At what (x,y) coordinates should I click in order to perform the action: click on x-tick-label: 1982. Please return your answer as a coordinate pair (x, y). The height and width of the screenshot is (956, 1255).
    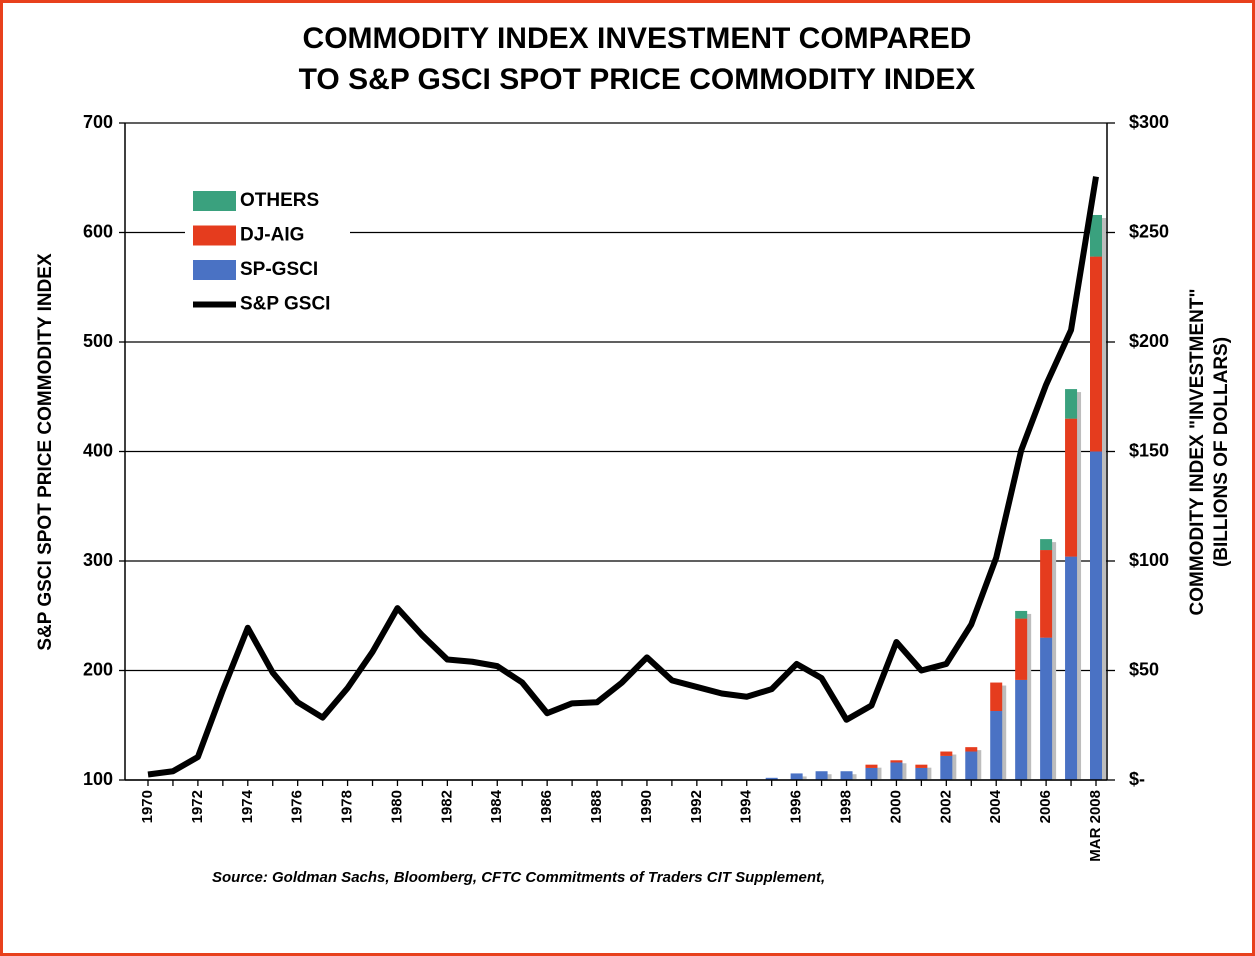
    Looking at the image, I should click on (446, 806).